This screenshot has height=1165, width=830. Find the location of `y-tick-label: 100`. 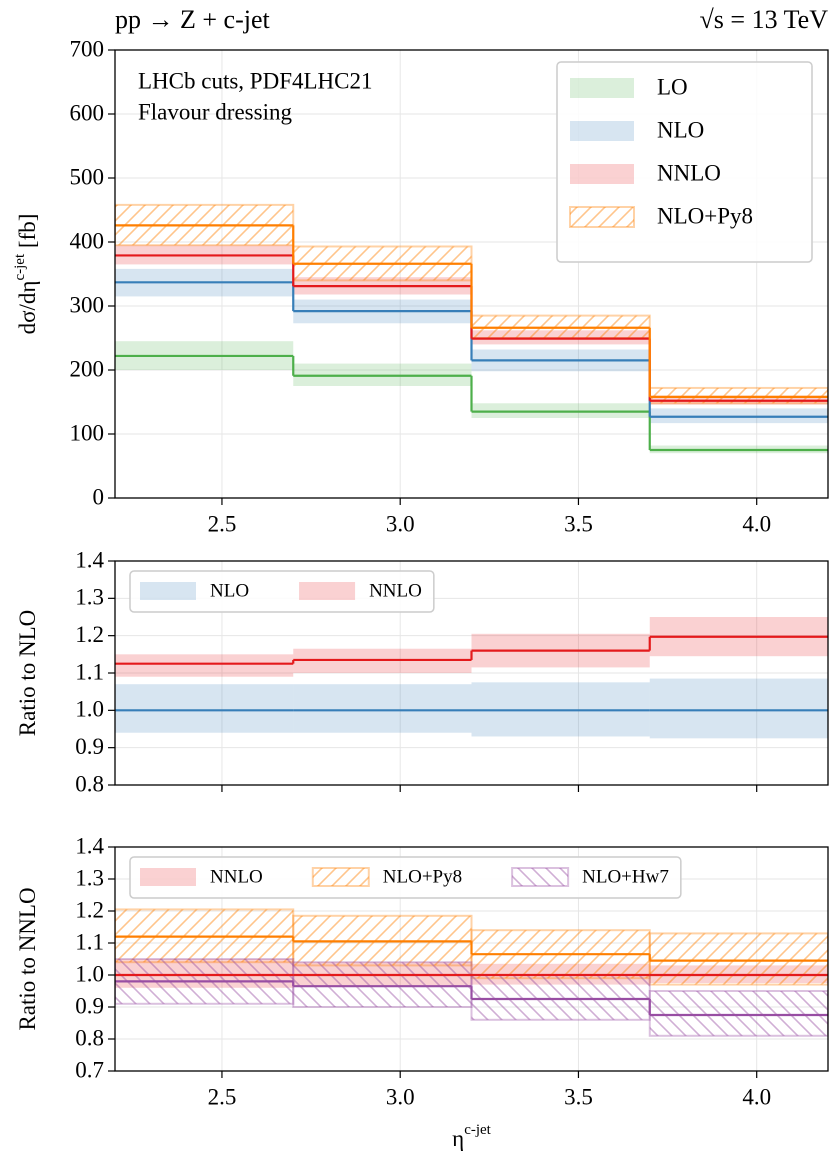

y-tick-label: 100 is located at coordinates (87, 432).